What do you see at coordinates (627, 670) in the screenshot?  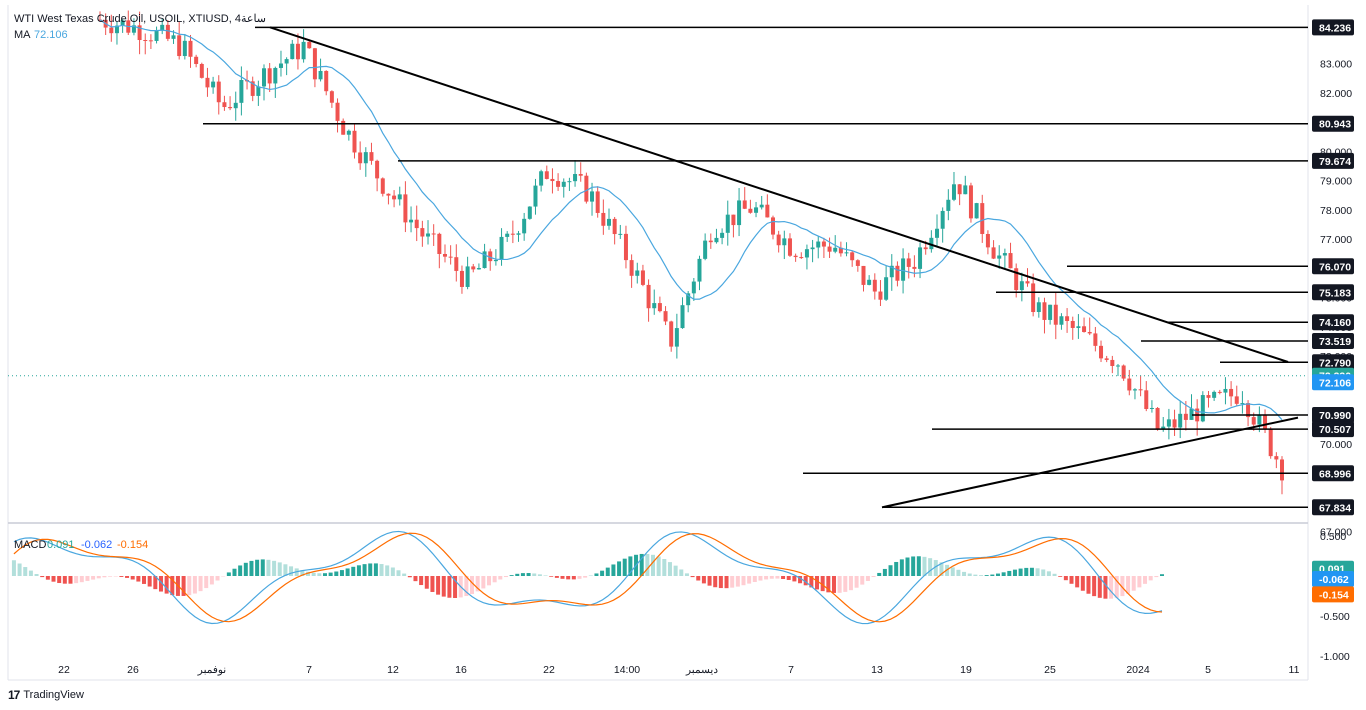 I see `time-tick-label: 14:00` at bounding box center [627, 670].